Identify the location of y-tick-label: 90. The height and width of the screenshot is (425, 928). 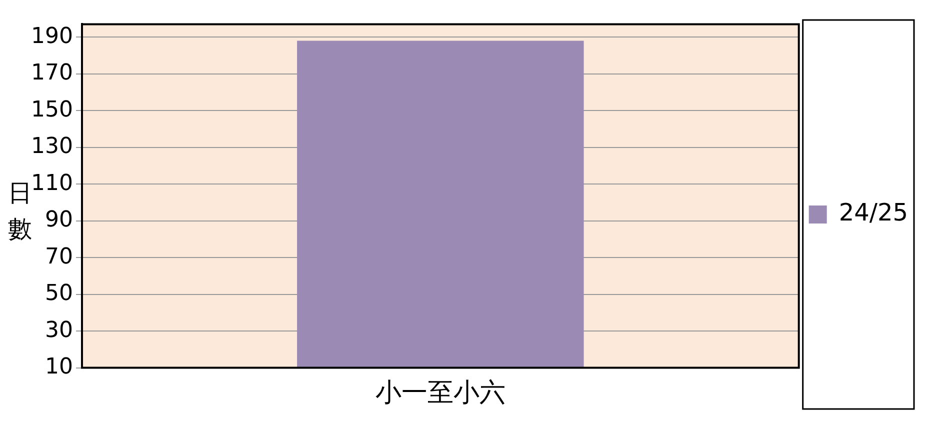
(58, 220).